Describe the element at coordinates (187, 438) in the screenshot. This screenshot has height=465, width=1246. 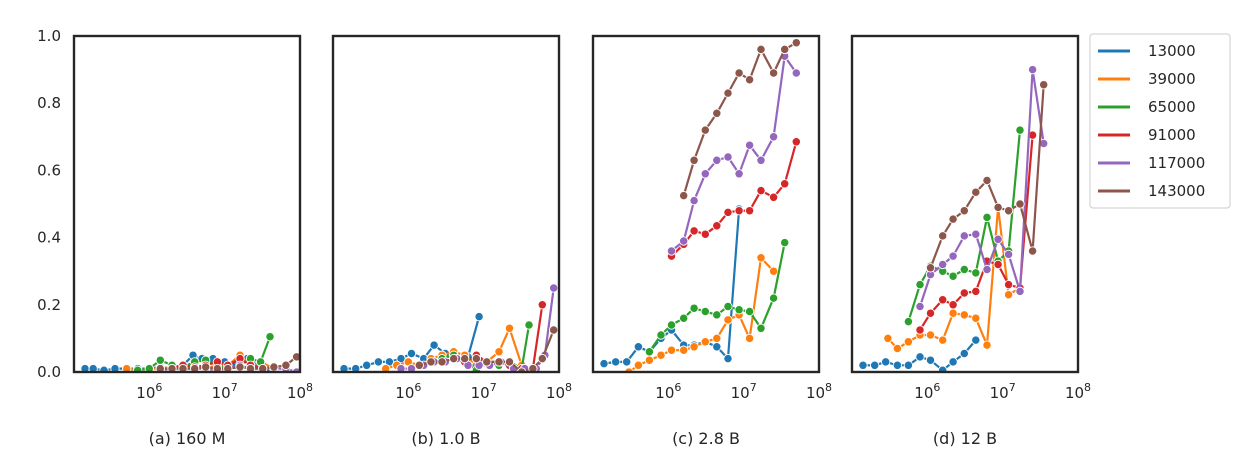
I see `panel-caption: (a) 160 M` at that location.